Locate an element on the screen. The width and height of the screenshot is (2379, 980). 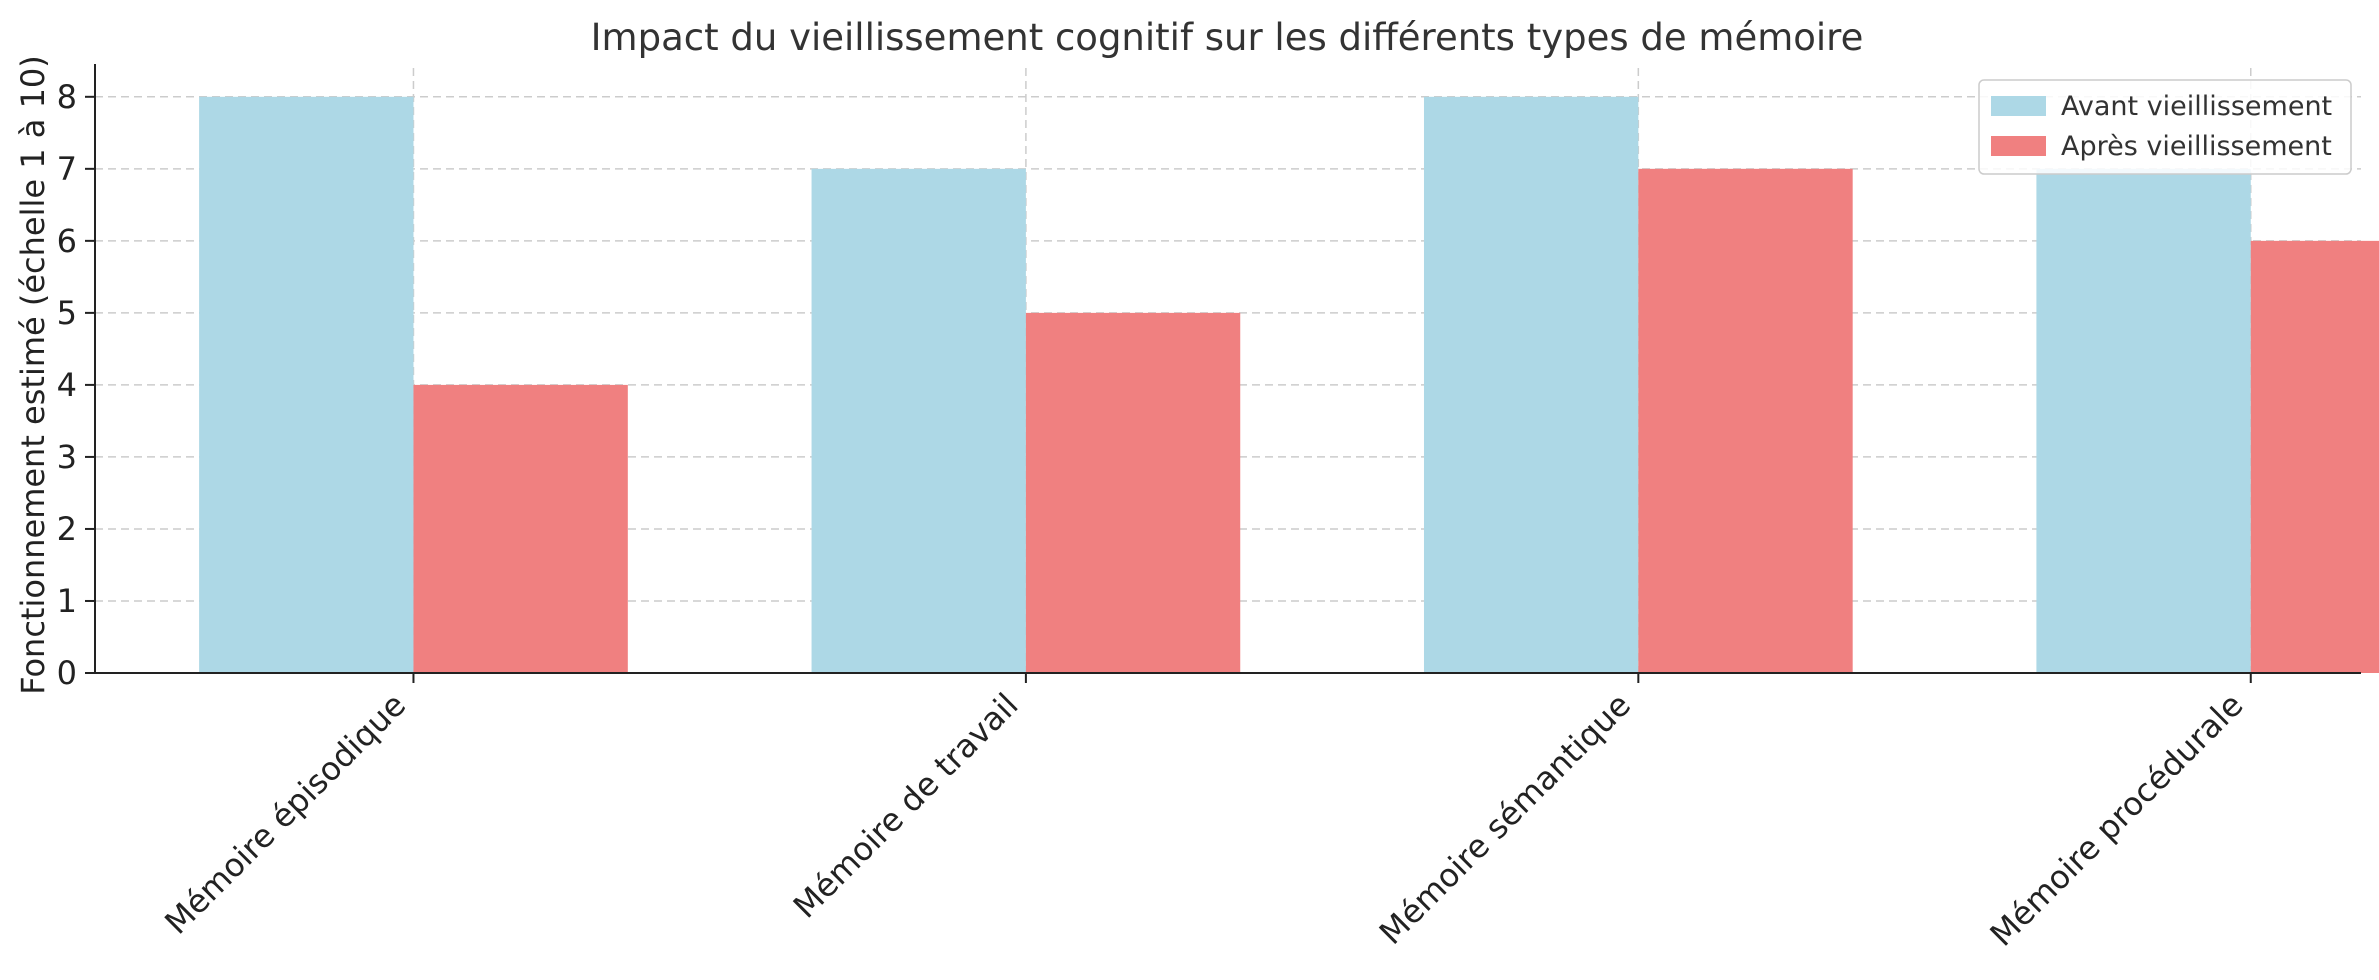
legend-box is located at coordinates (2165, 127).